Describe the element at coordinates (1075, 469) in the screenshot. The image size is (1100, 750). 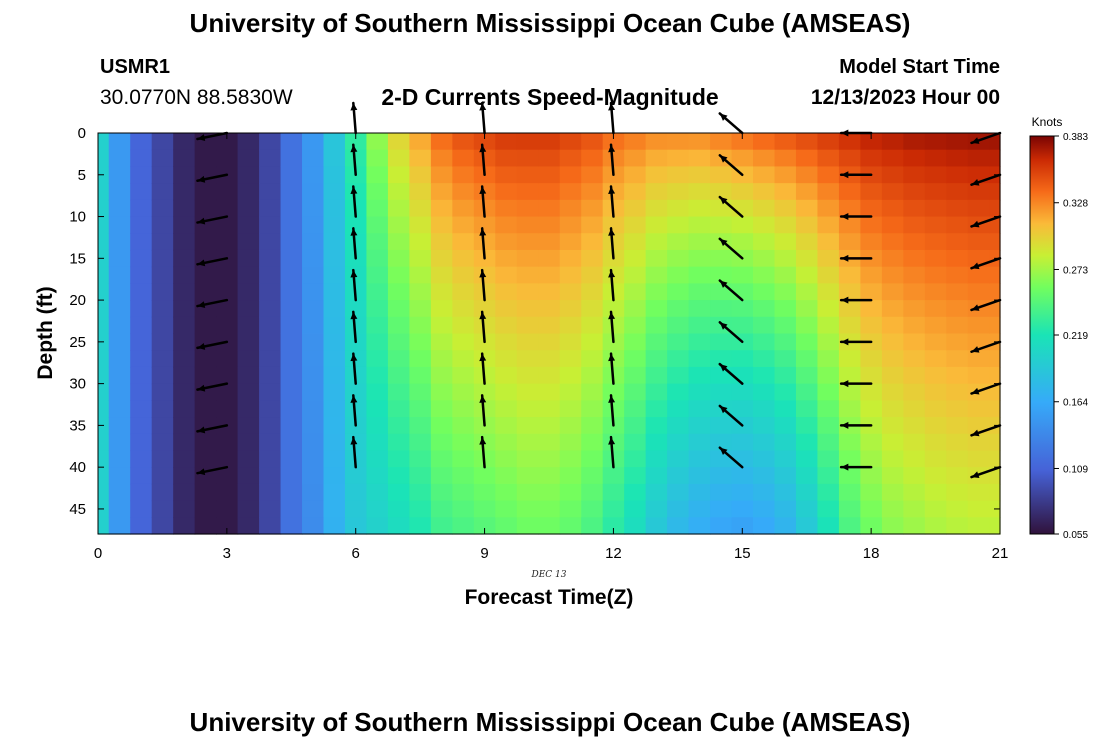
I see `colorbar-tick-label: 0.109` at that location.